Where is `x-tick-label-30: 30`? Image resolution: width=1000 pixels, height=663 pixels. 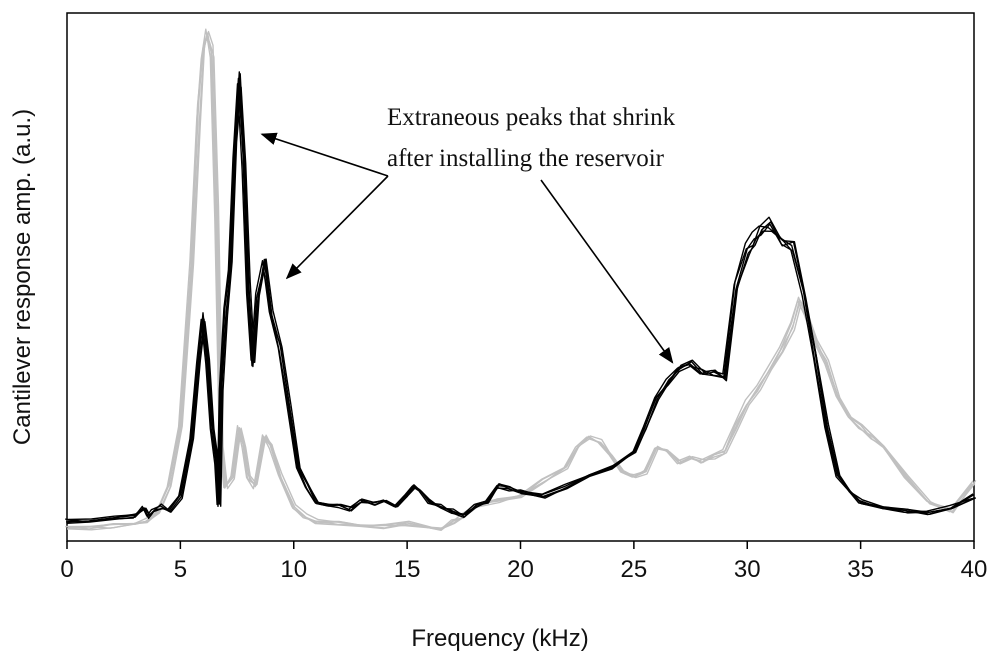 x-tick-label-30: 30 is located at coordinates (747, 569).